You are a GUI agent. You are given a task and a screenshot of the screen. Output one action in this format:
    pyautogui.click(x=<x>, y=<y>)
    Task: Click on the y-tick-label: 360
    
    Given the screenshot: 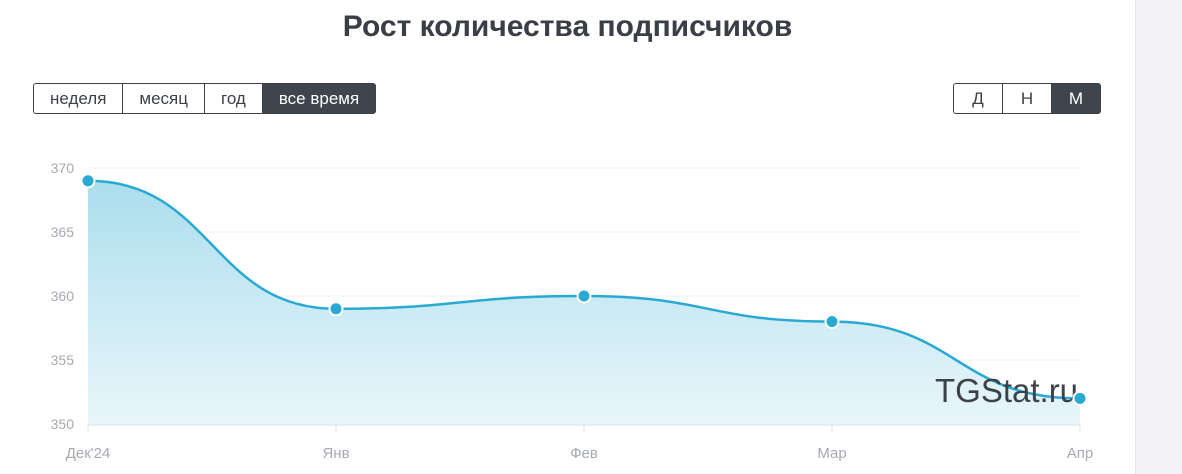 What is the action you would take?
    pyautogui.click(x=63, y=296)
    